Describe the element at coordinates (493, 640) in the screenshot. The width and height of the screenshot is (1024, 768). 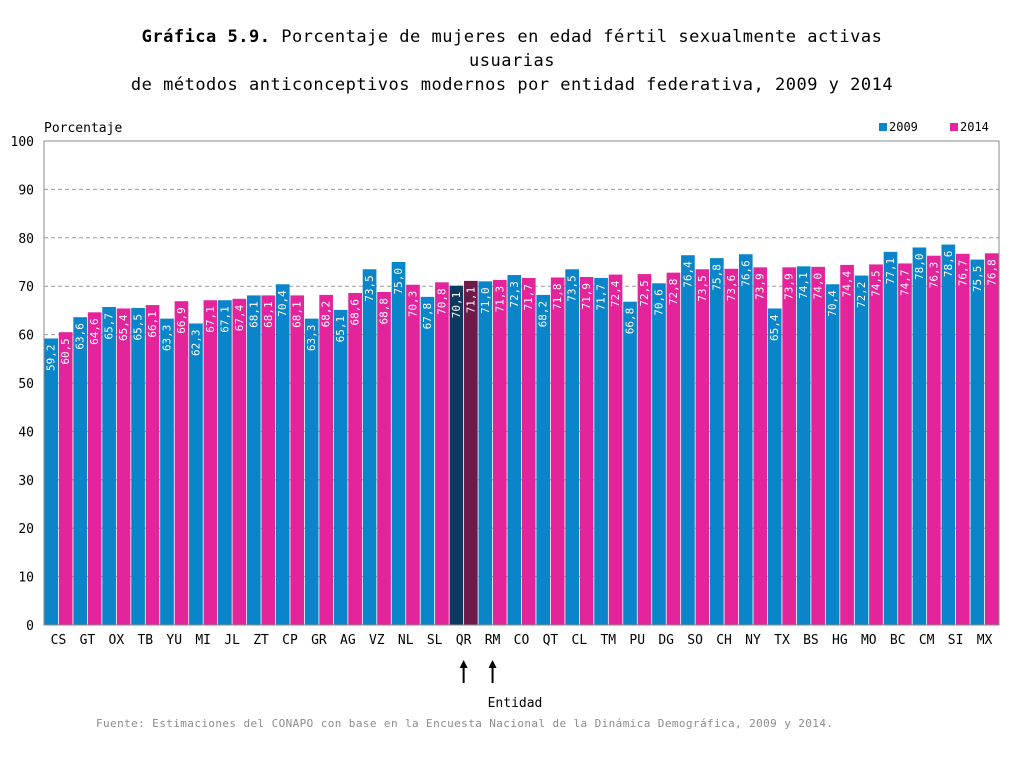
I see `x-tick-label: RM` at that location.